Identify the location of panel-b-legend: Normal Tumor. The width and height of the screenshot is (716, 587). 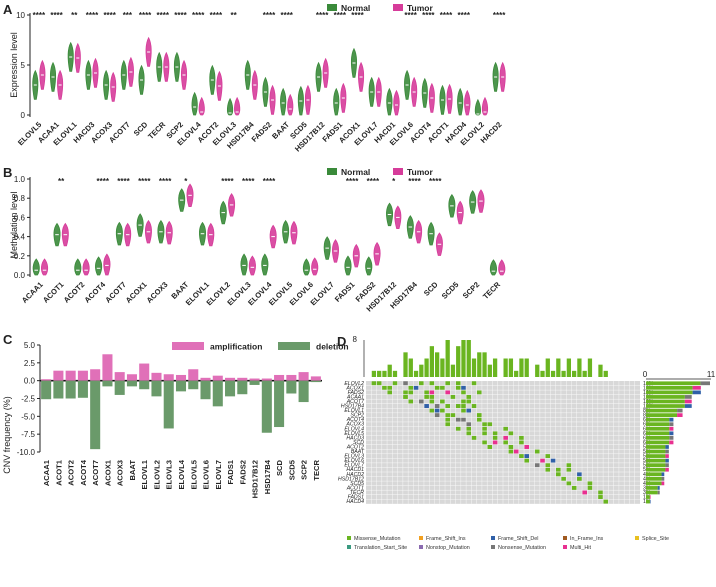
(380, 172).